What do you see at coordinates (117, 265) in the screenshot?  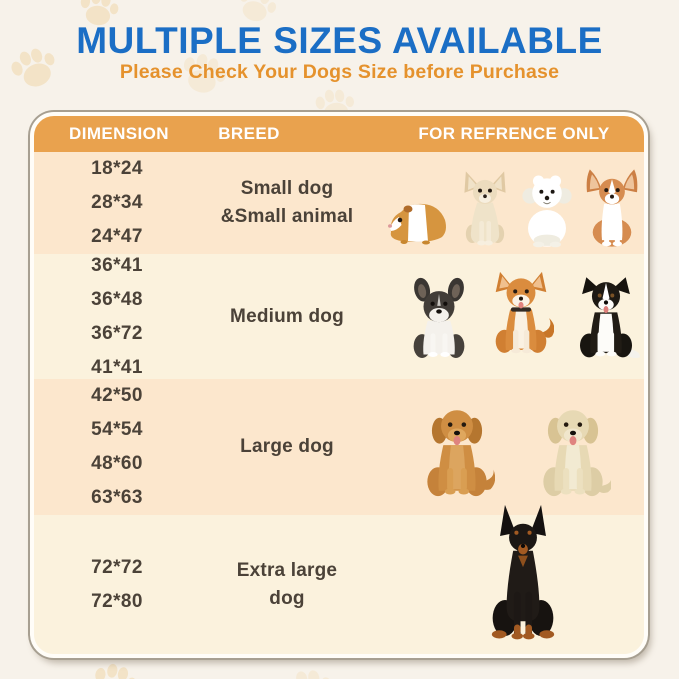 I see `dimension-value: 36*41` at bounding box center [117, 265].